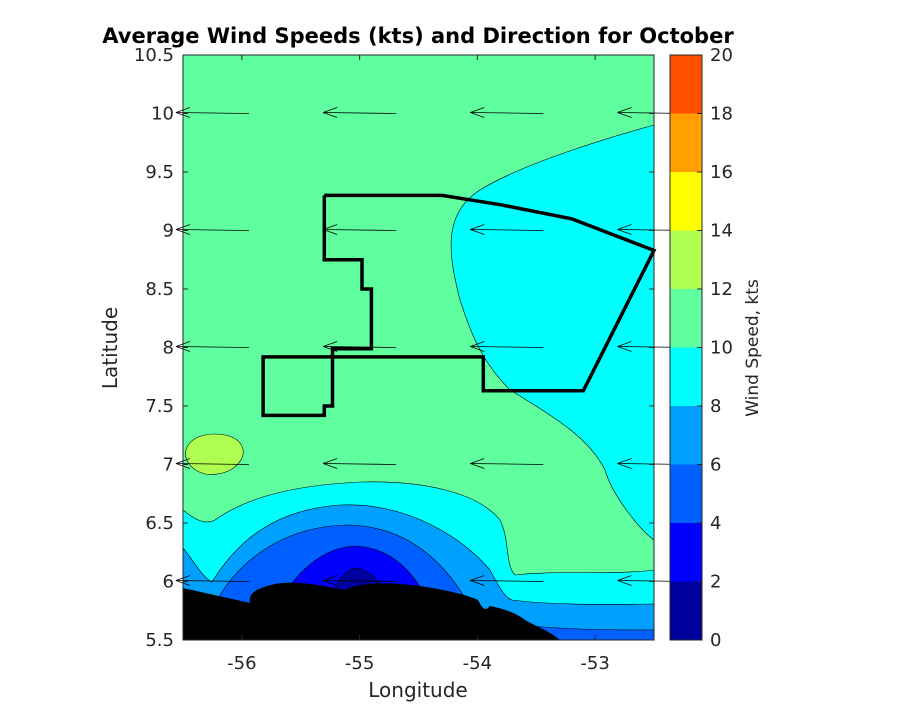 This screenshot has height=720, width=900. I want to click on y-tick-label: 6, so click(168, 582).